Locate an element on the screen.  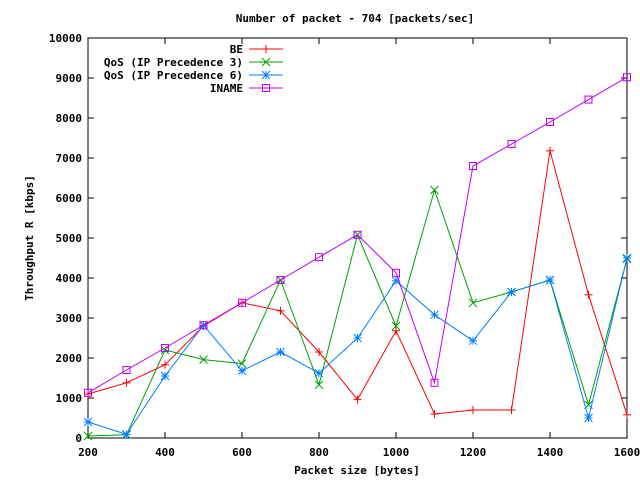
x-tick-label: 600 is located at coordinates (242, 452).